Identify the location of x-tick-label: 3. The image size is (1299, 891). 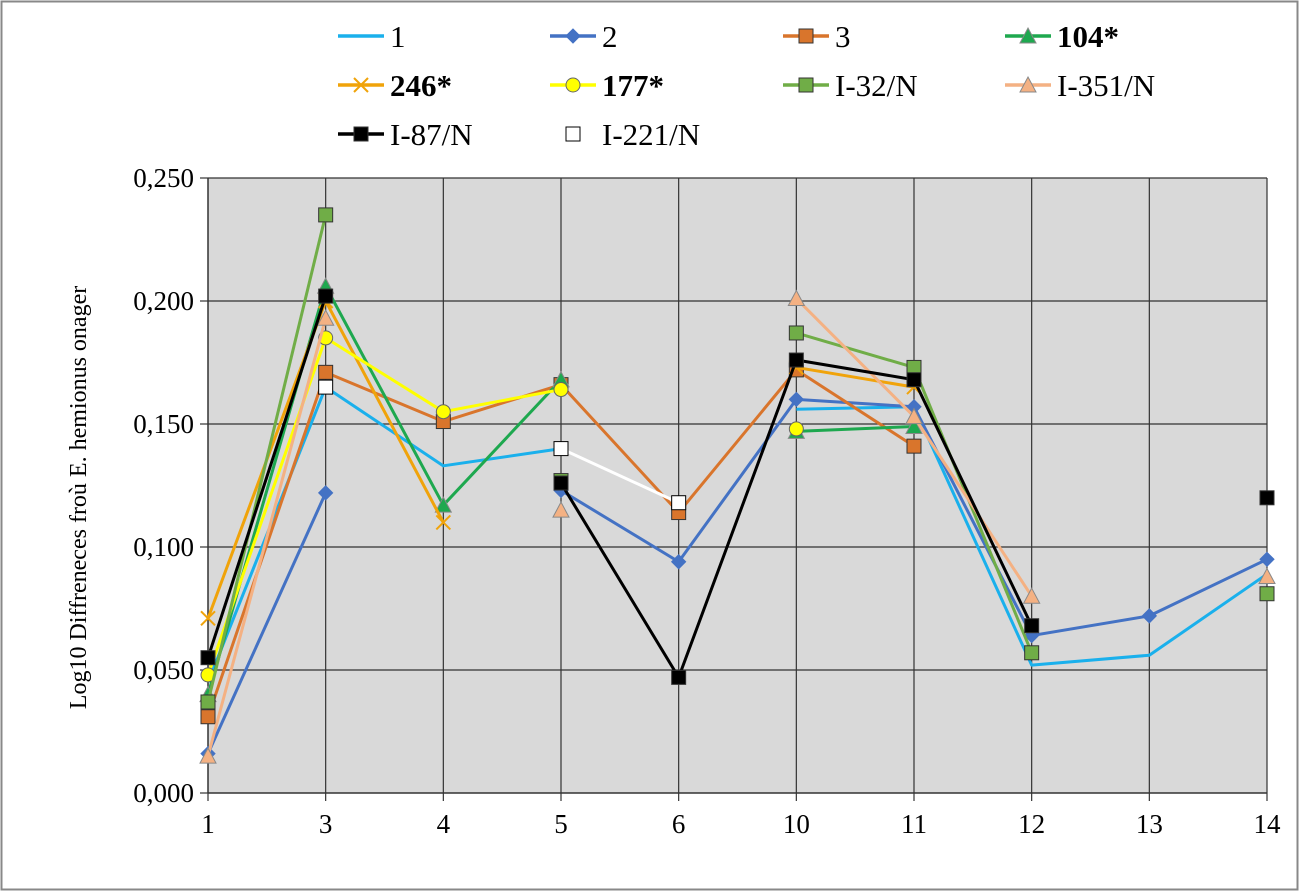
(326, 824).